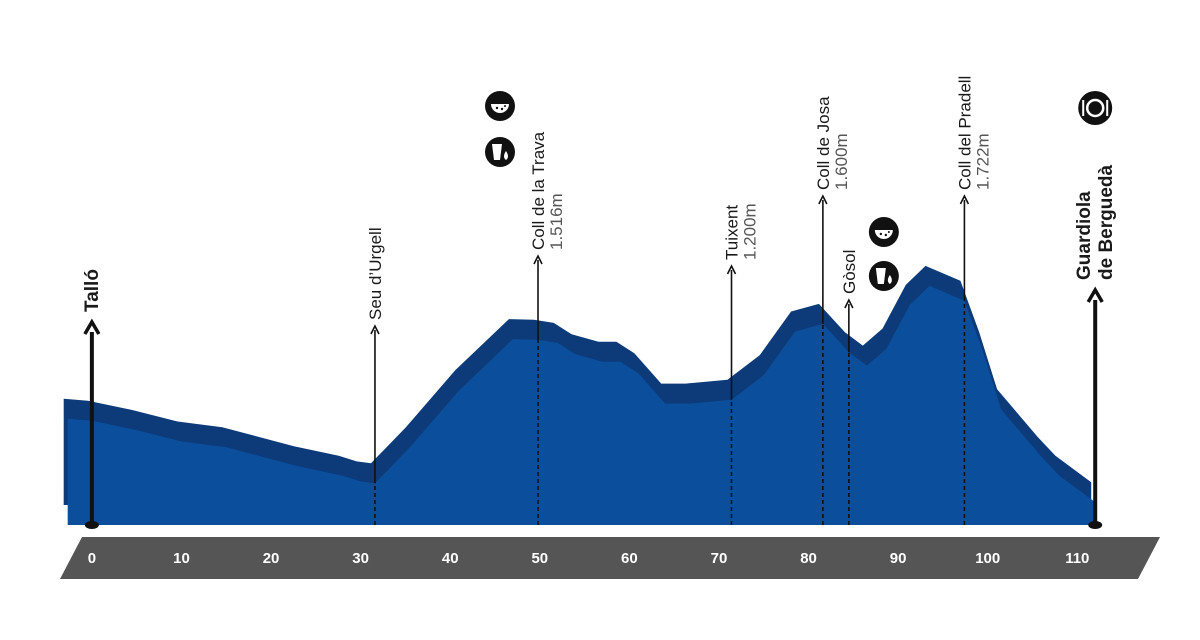 This screenshot has width=1200, height=640. I want to click on waypoint-name: Gòsol, so click(849, 272).